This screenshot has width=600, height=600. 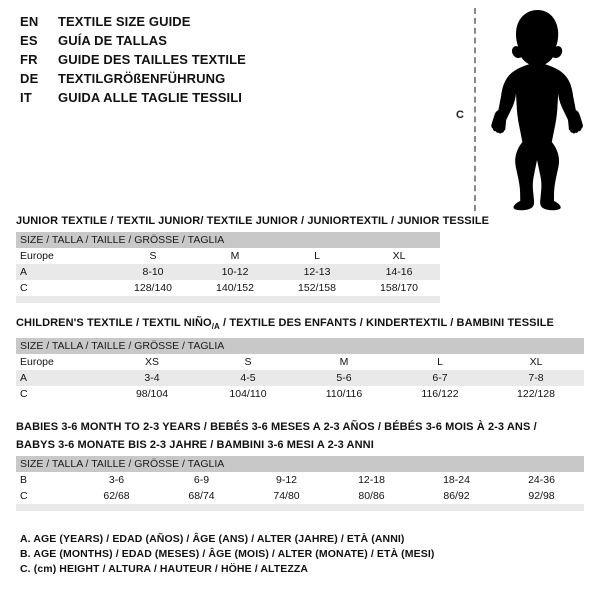 I want to click on table-row: Europe XS S M L XL, so click(x=300, y=362).